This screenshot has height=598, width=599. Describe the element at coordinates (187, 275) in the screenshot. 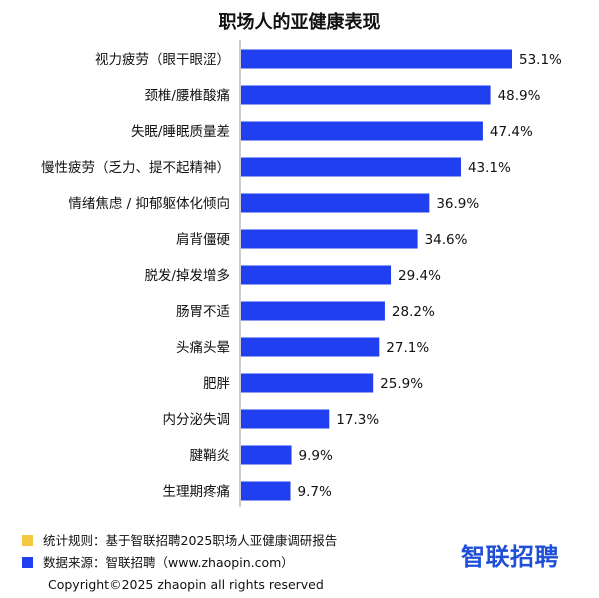

I see `category-label: 脱发/掉发增多` at that location.